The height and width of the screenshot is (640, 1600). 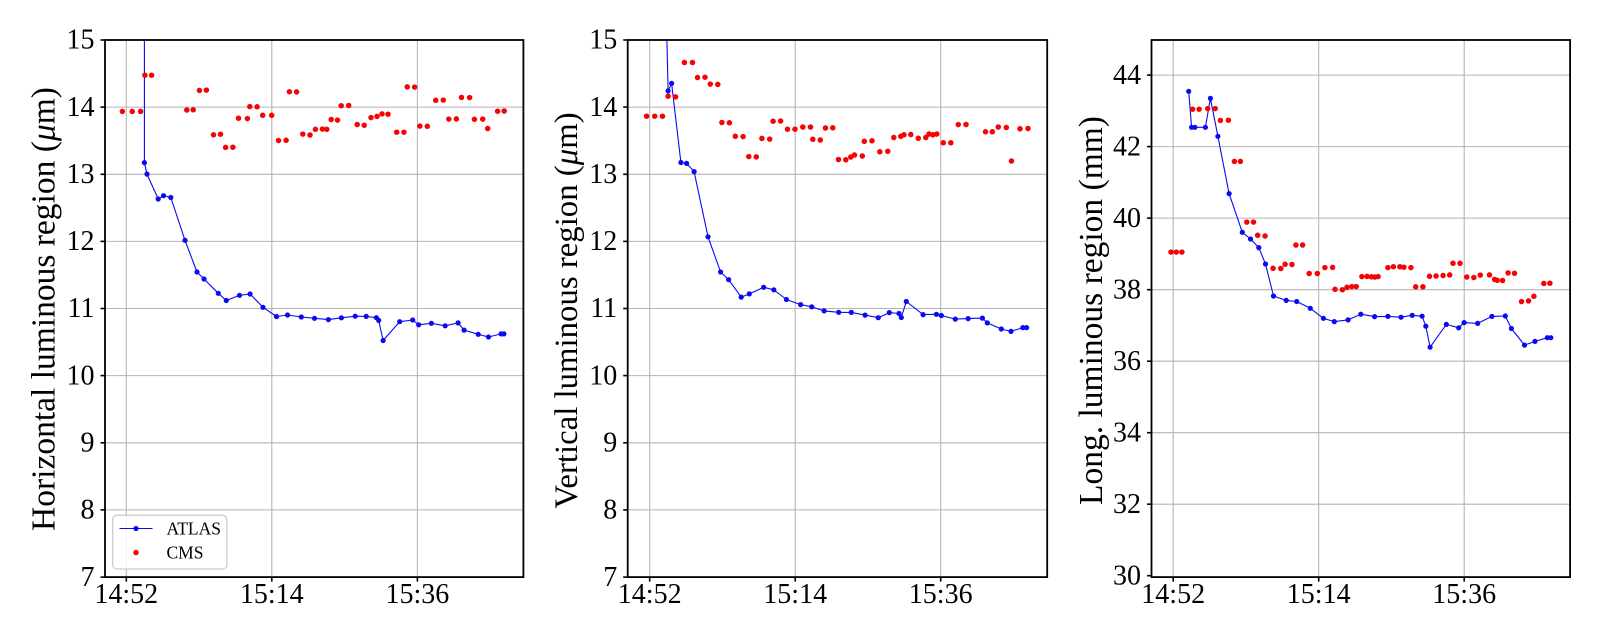 What do you see at coordinates (194, 528) in the screenshot?
I see `svg-text: ATLAS` at bounding box center [194, 528].